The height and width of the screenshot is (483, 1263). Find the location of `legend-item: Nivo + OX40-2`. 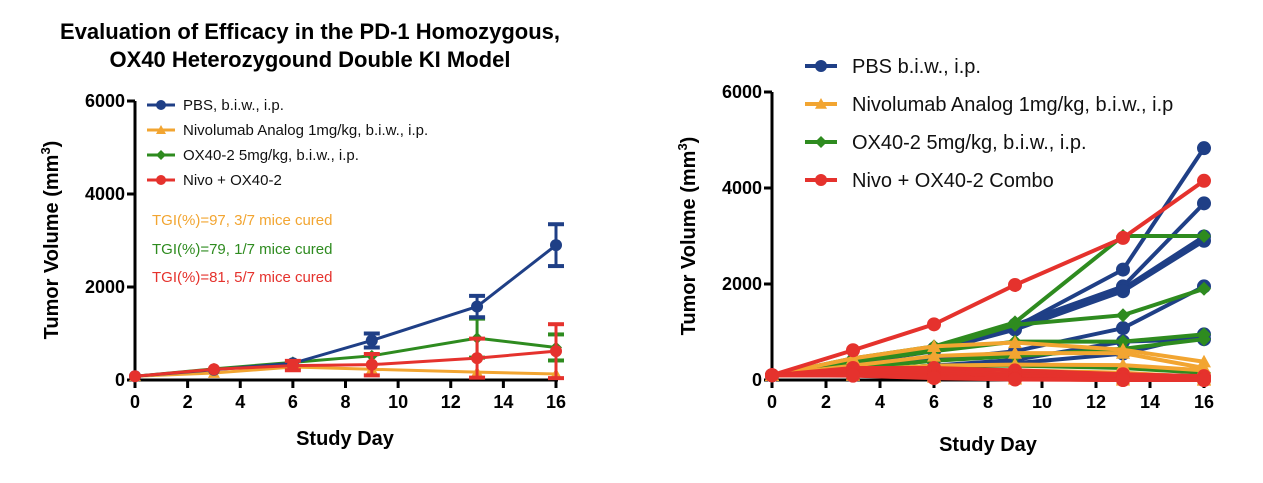

legend-item: Nivo + OX40-2 is located at coordinates (214, 180).